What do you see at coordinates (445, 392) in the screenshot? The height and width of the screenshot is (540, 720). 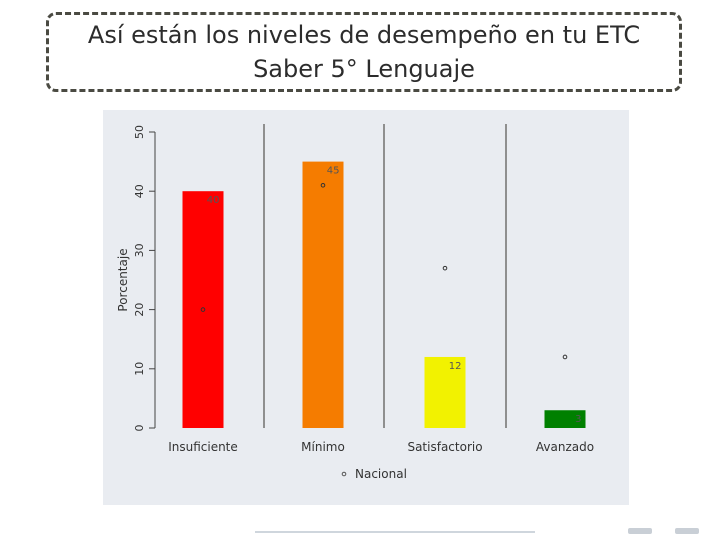 I see `bar-satisfactorio` at bounding box center [445, 392].